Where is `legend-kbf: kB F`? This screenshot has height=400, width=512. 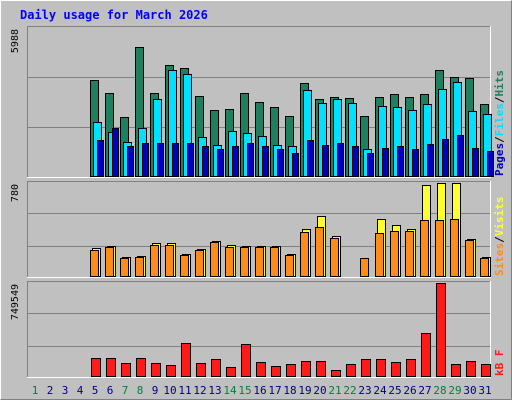 legend-kbf: kB F is located at coordinates (499, 363).